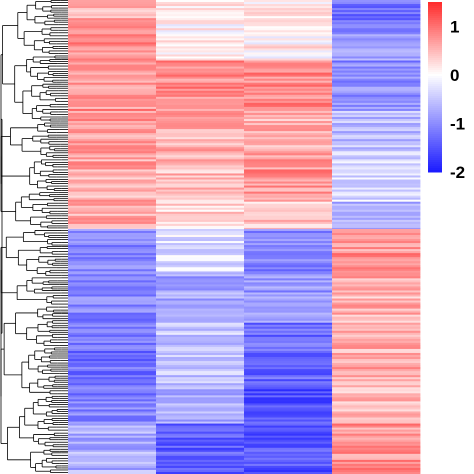  I want to click on row-dendrogram, so click(34, 236).